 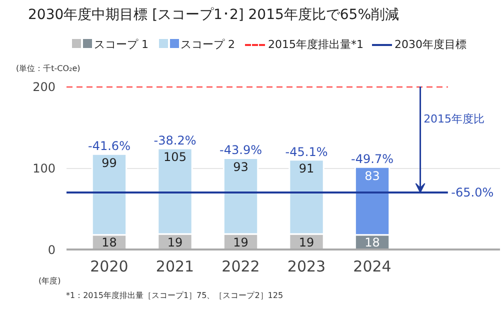 What do you see at coordinates (306, 169) in the screenshot?
I see `data-label: 91` at bounding box center [306, 169].